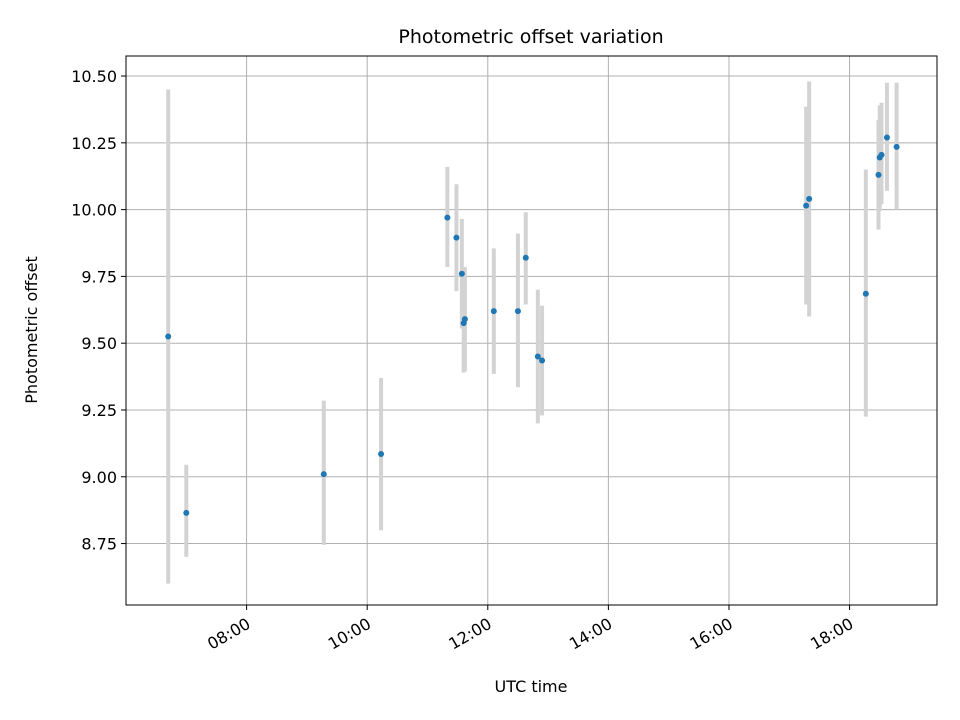 Image resolution: width=960 pixels, height=720 pixels. Describe the element at coordinates (99, 544) in the screenshot. I see `y-tick-label: 8.75` at that location.